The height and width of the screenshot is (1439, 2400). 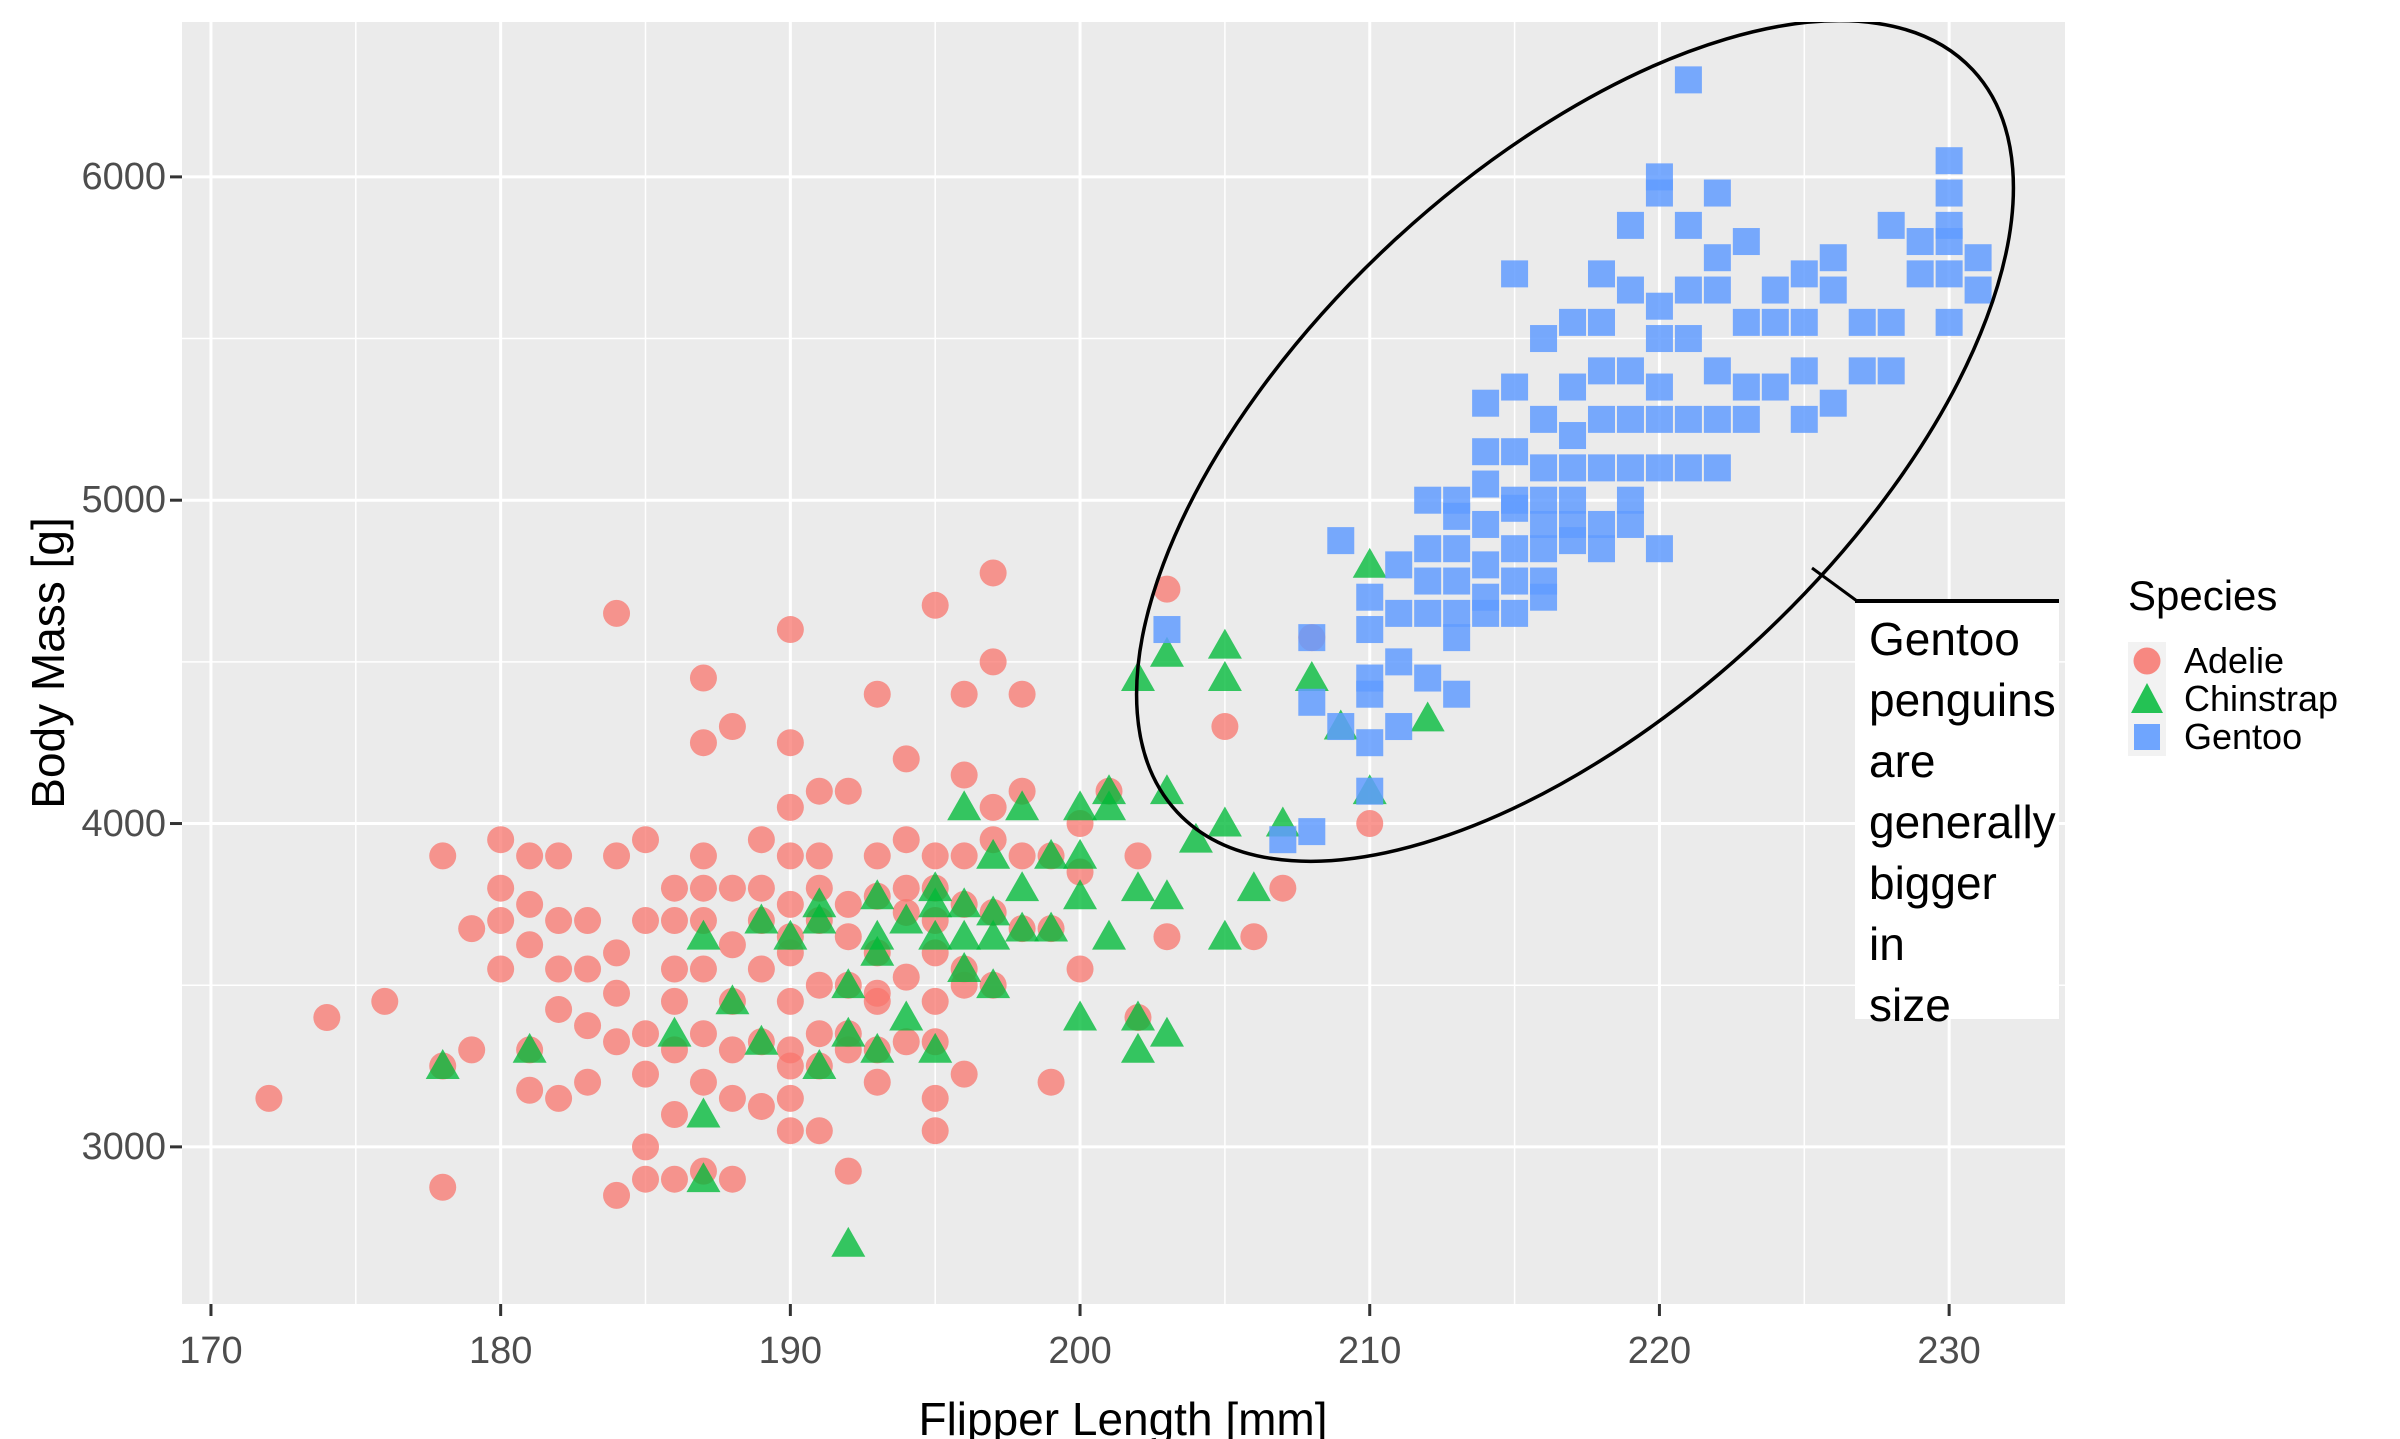 I want to click on x-axis-title: Flipper Length [mm], so click(x=1123, y=1416).